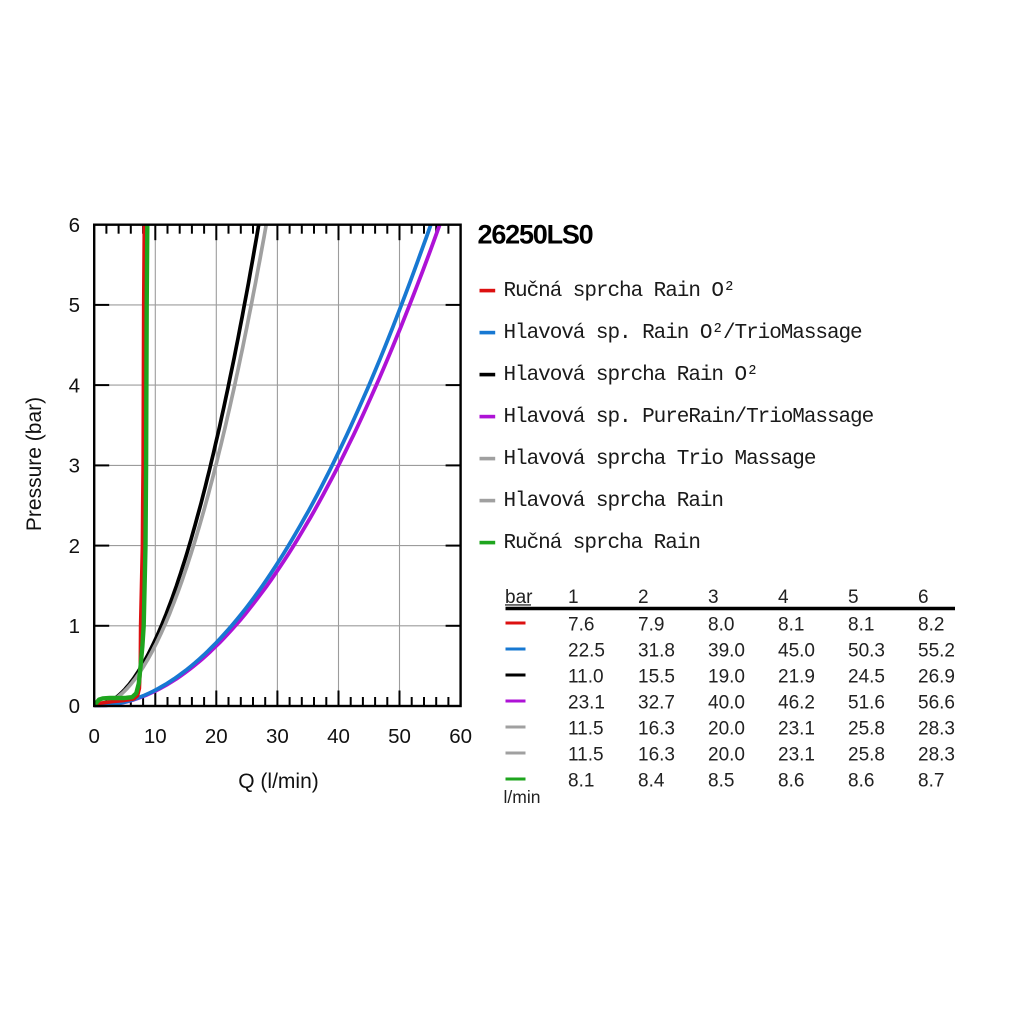  What do you see at coordinates (522, 797) in the screenshot?
I see `svg-text: l/min` at bounding box center [522, 797].